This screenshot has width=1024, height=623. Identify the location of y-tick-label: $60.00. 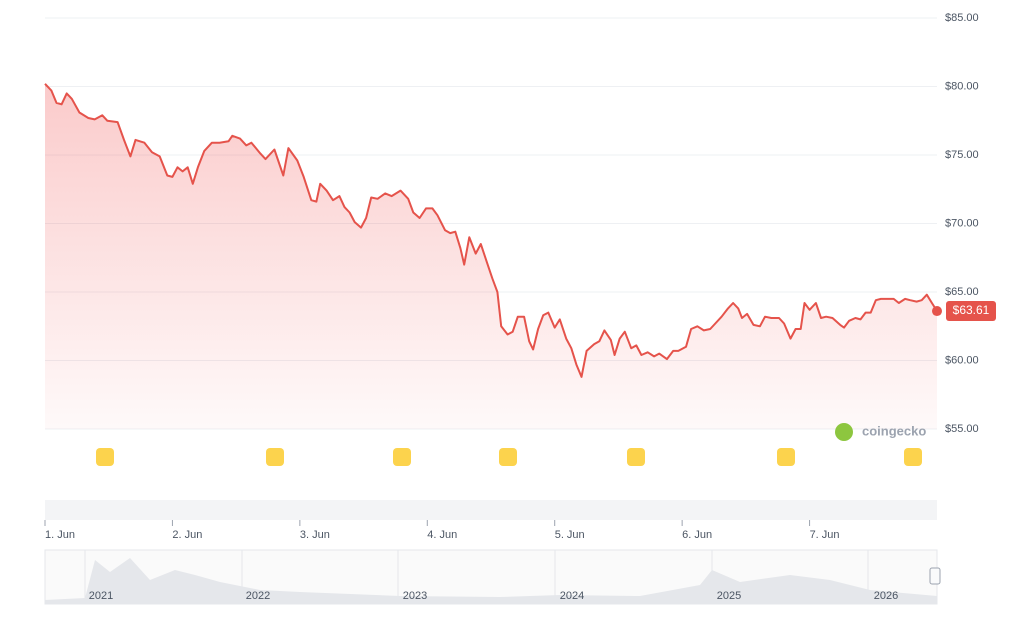
(962, 360).